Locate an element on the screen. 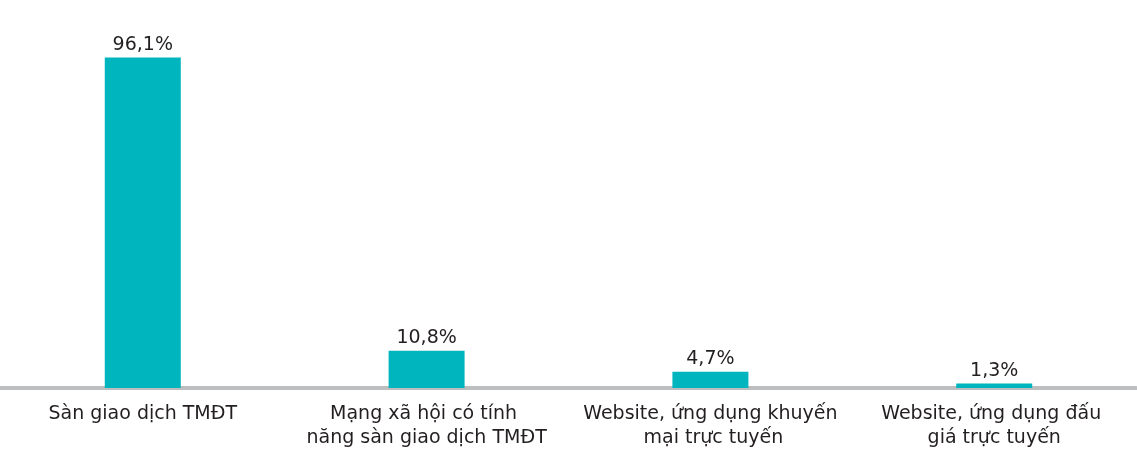  data-label: 96,1% is located at coordinates (142, 42).